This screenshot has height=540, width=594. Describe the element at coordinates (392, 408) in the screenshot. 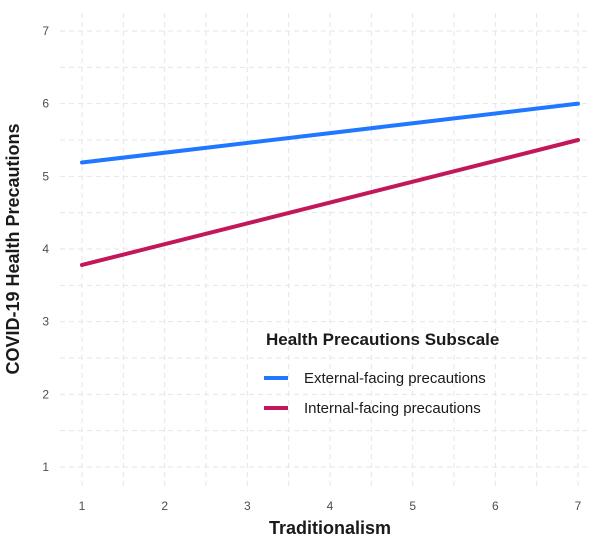

I see `legend-item-label: Internal-facing precautions` at that location.